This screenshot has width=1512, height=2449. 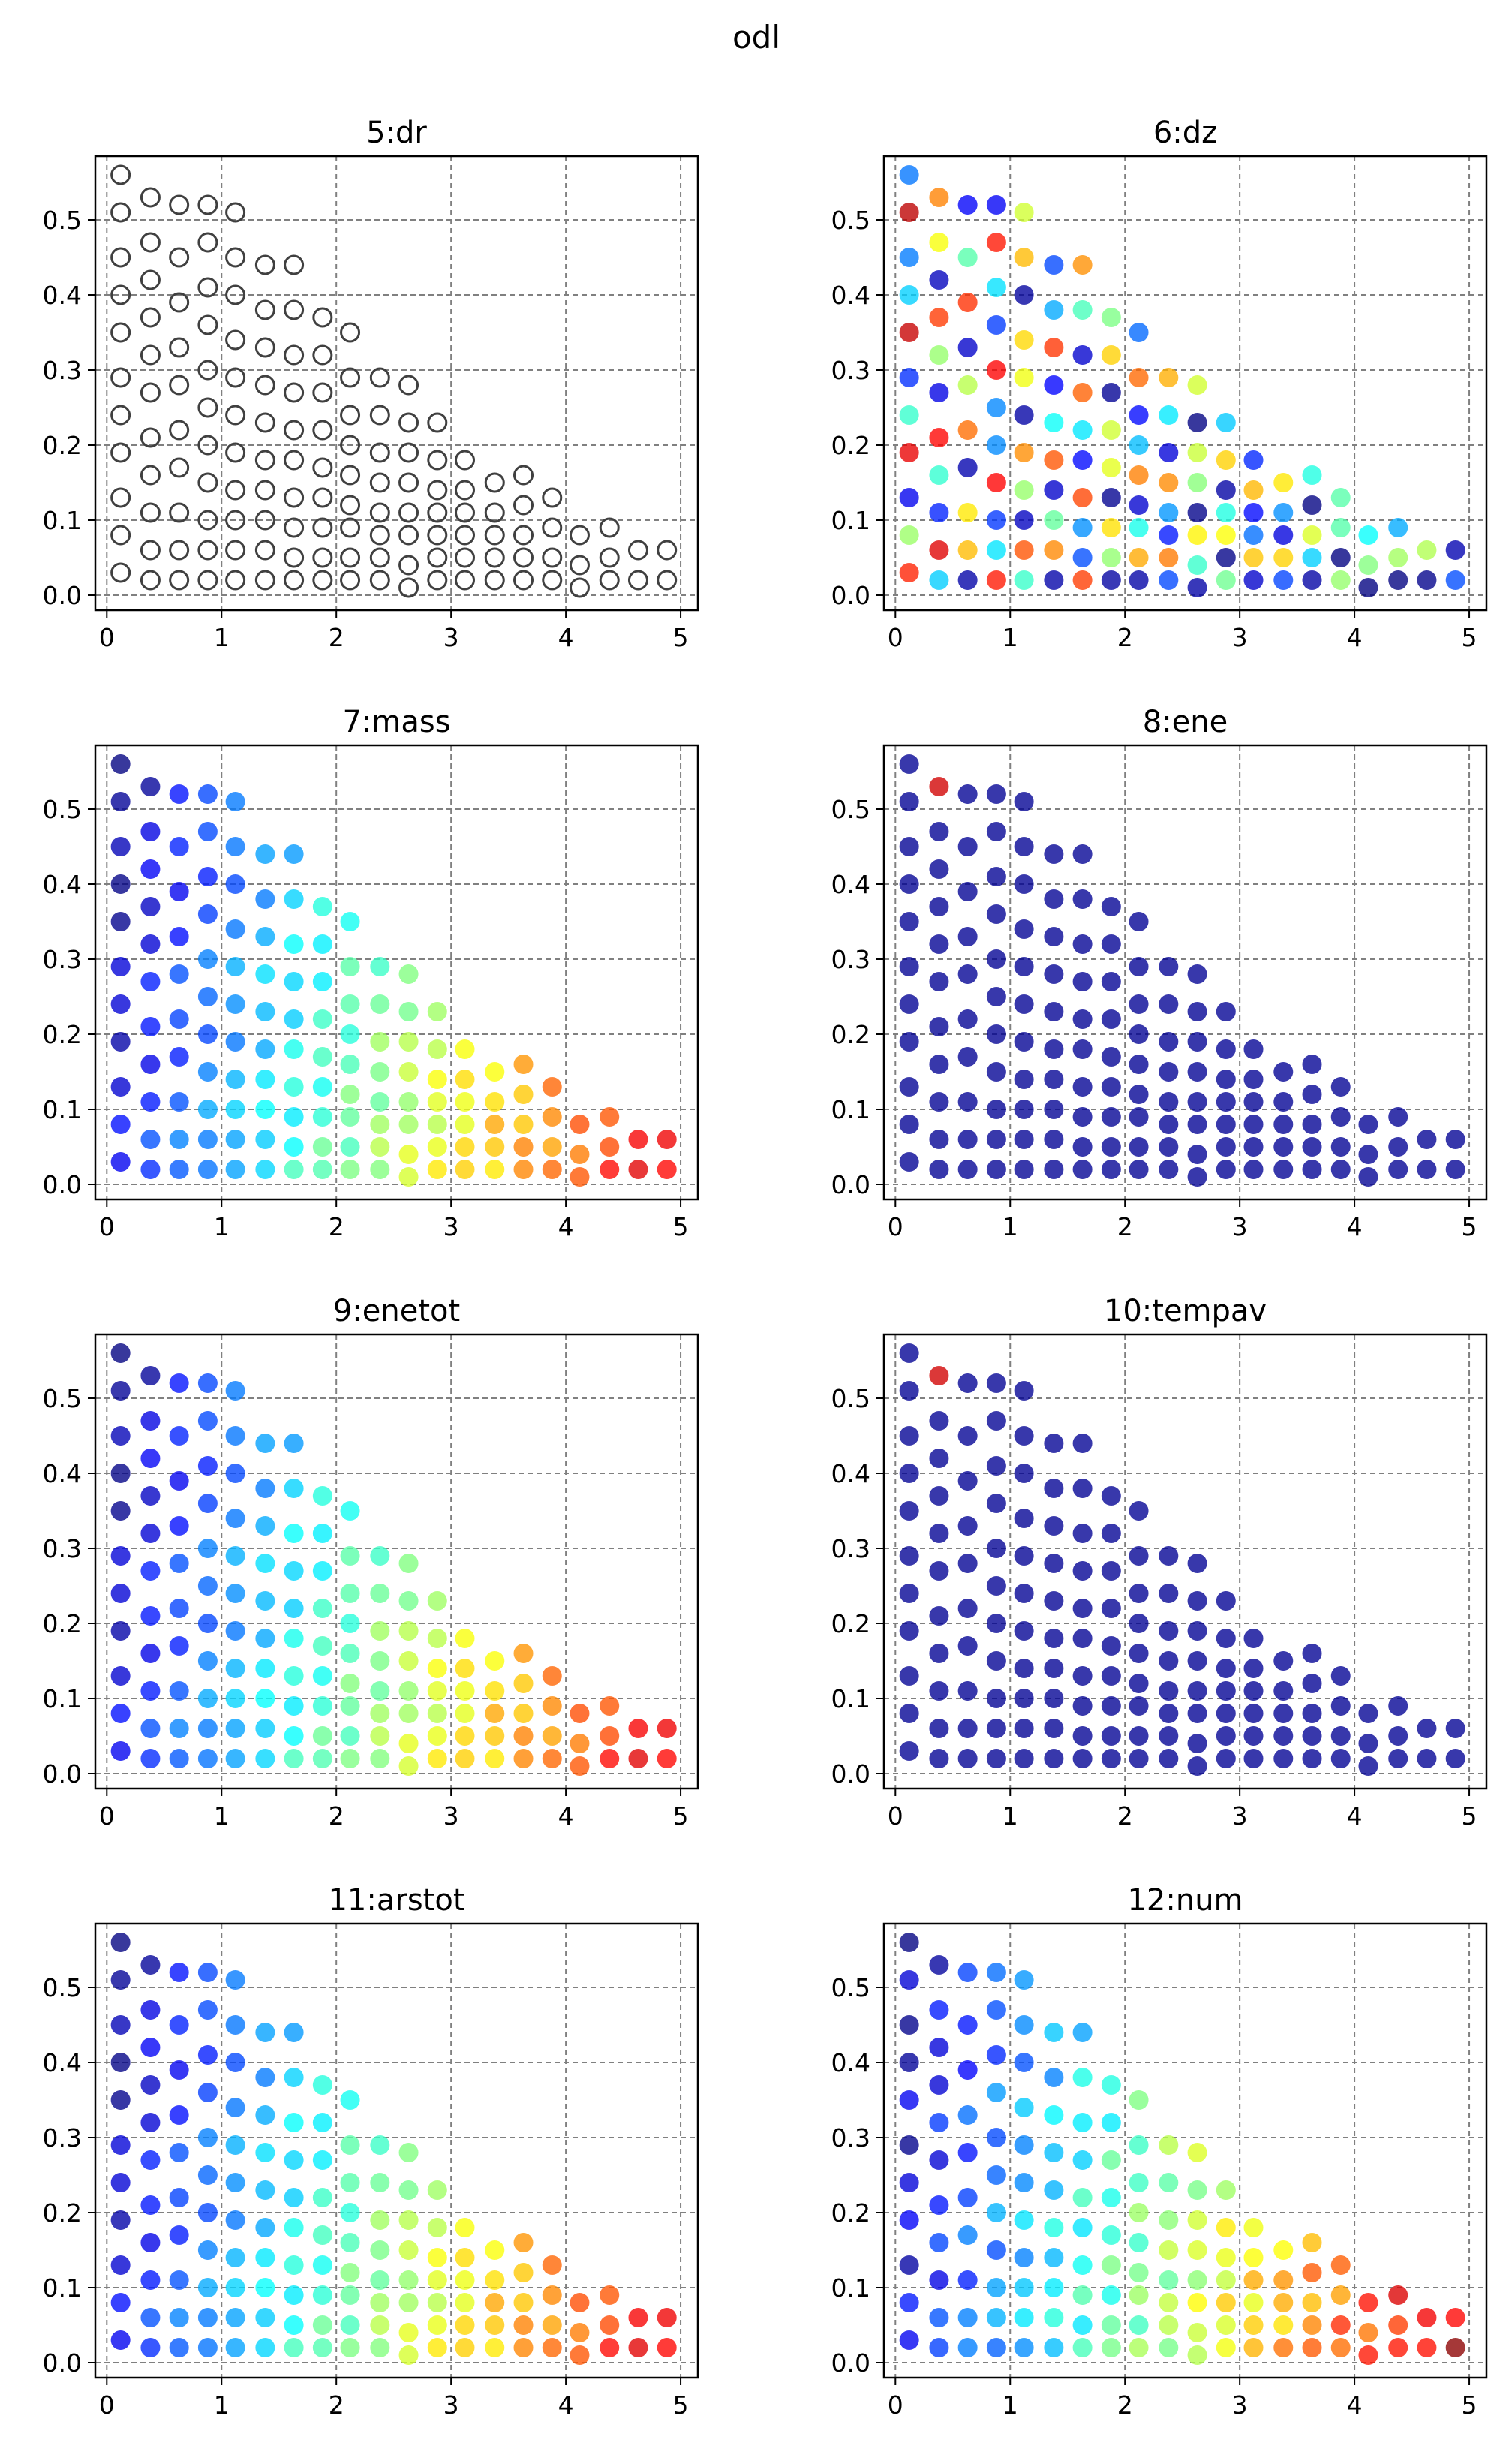 What do you see at coordinates (895, 1816) in the screenshot?
I see `x-tick-label: 0` at bounding box center [895, 1816].